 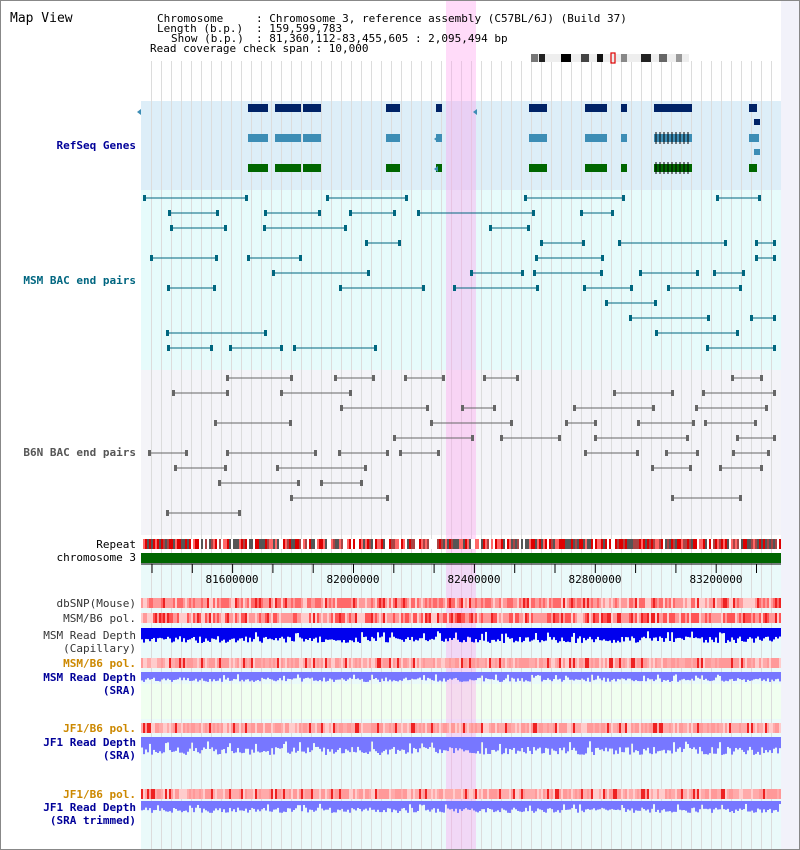 What do you see at coordinates (259, 48) in the screenshot?
I see `coverage-span: Read coverage check span : 10,000` at bounding box center [259, 48].